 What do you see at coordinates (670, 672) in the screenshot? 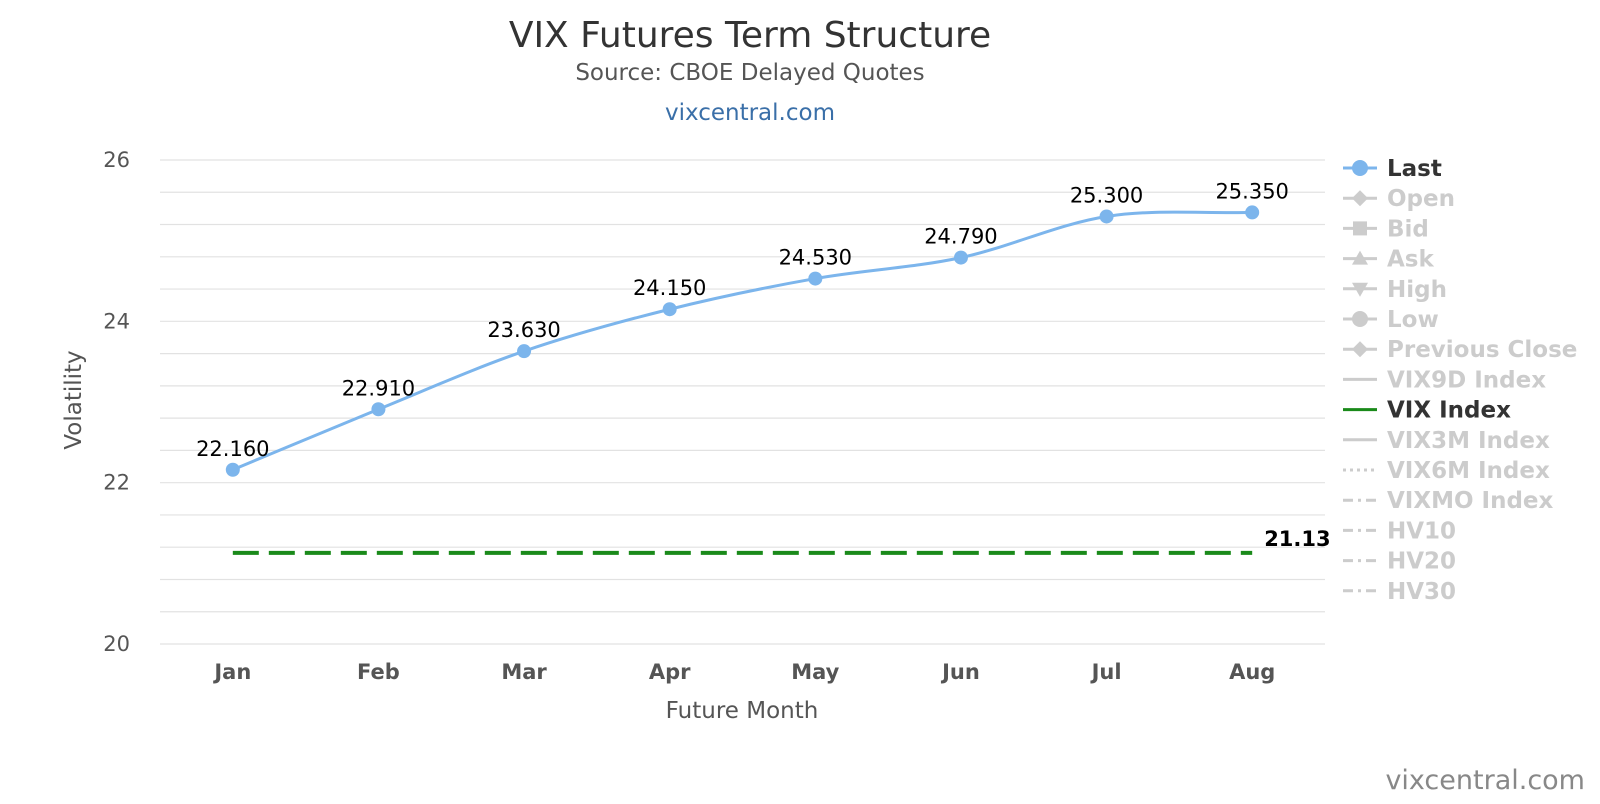
I see `x-tick-label: Apr` at bounding box center [670, 672].